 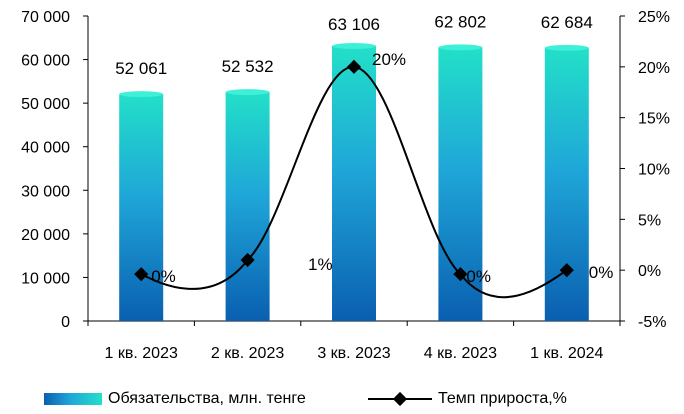 What do you see at coordinates (654, 68) in the screenshot?
I see `y-right-tick-label: 20%` at bounding box center [654, 68].